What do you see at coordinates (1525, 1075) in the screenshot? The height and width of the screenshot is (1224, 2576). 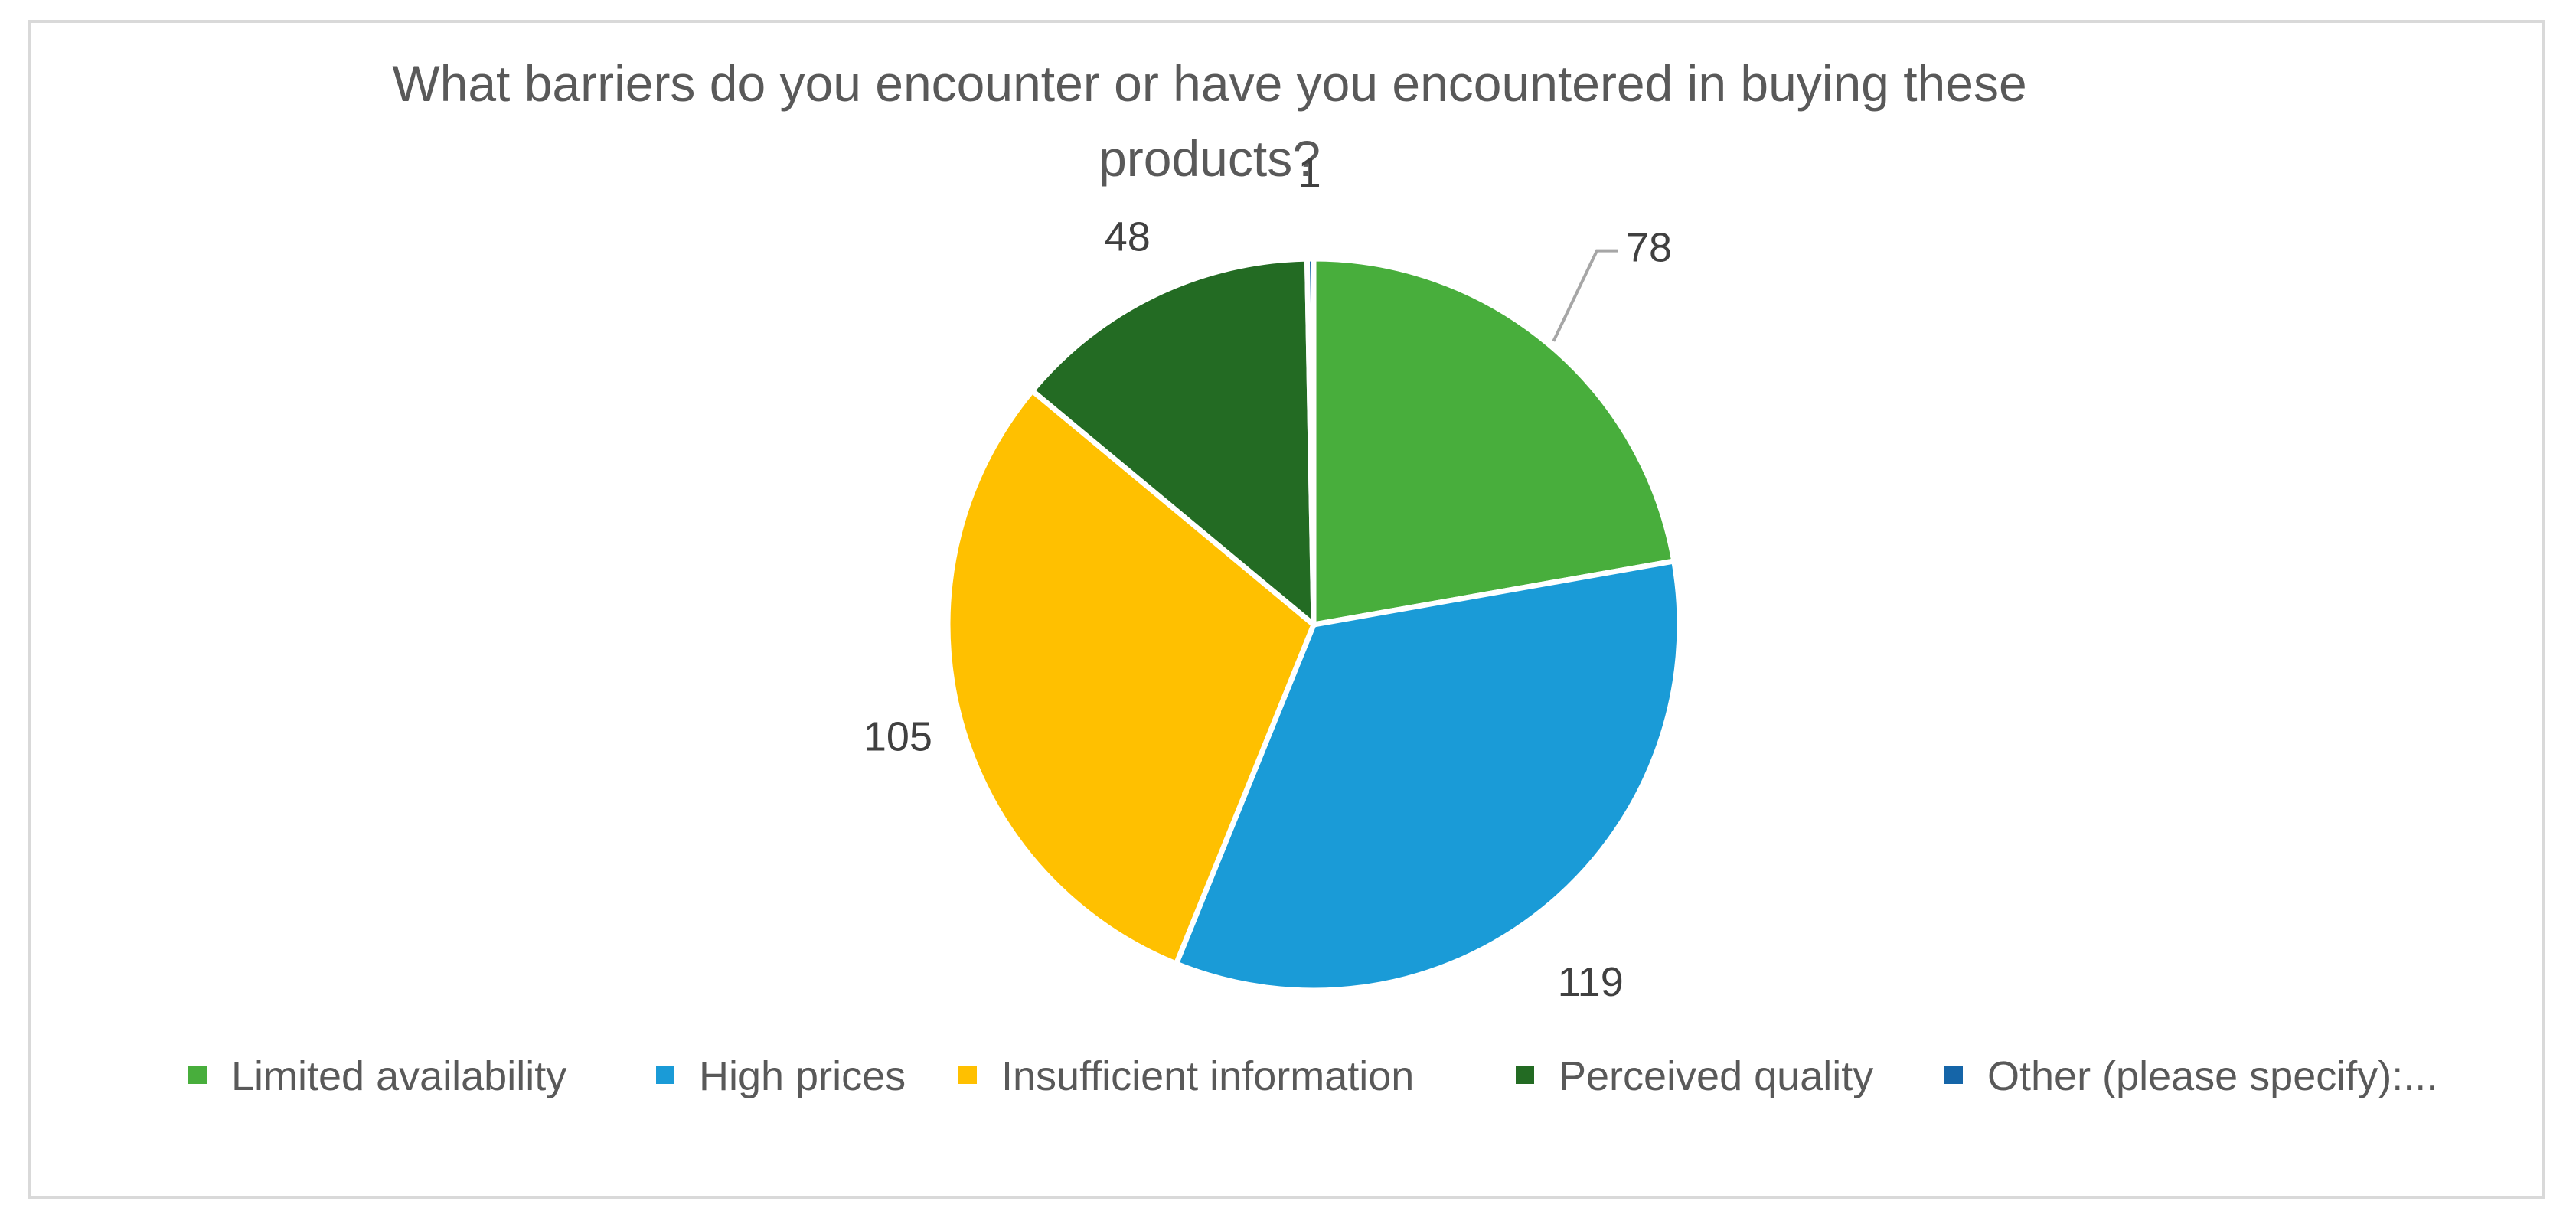 I see `legend-swatch-perceived-quality` at bounding box center [1525, 1075].